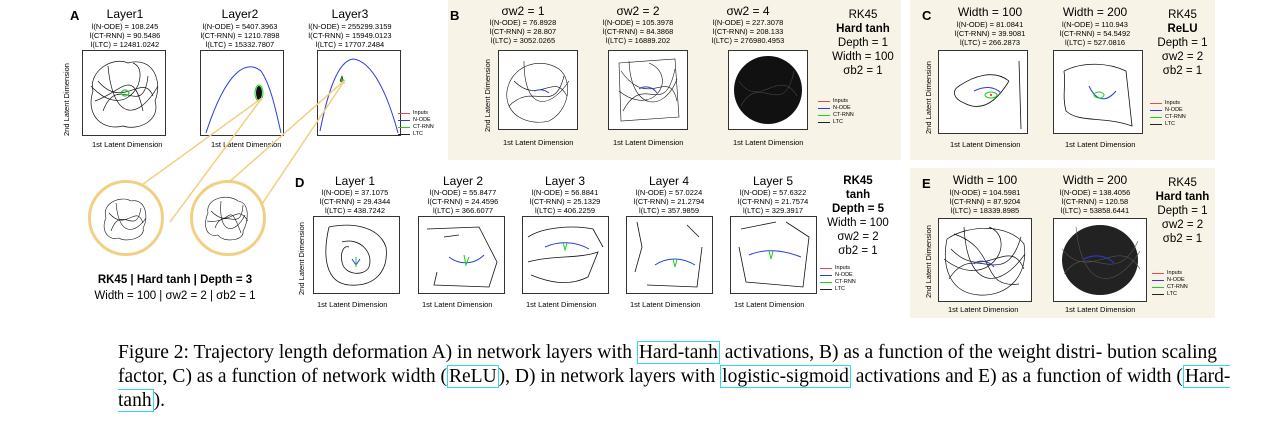  I want to click on legend-ctrnn: CT-RNN, so click(416, 127).